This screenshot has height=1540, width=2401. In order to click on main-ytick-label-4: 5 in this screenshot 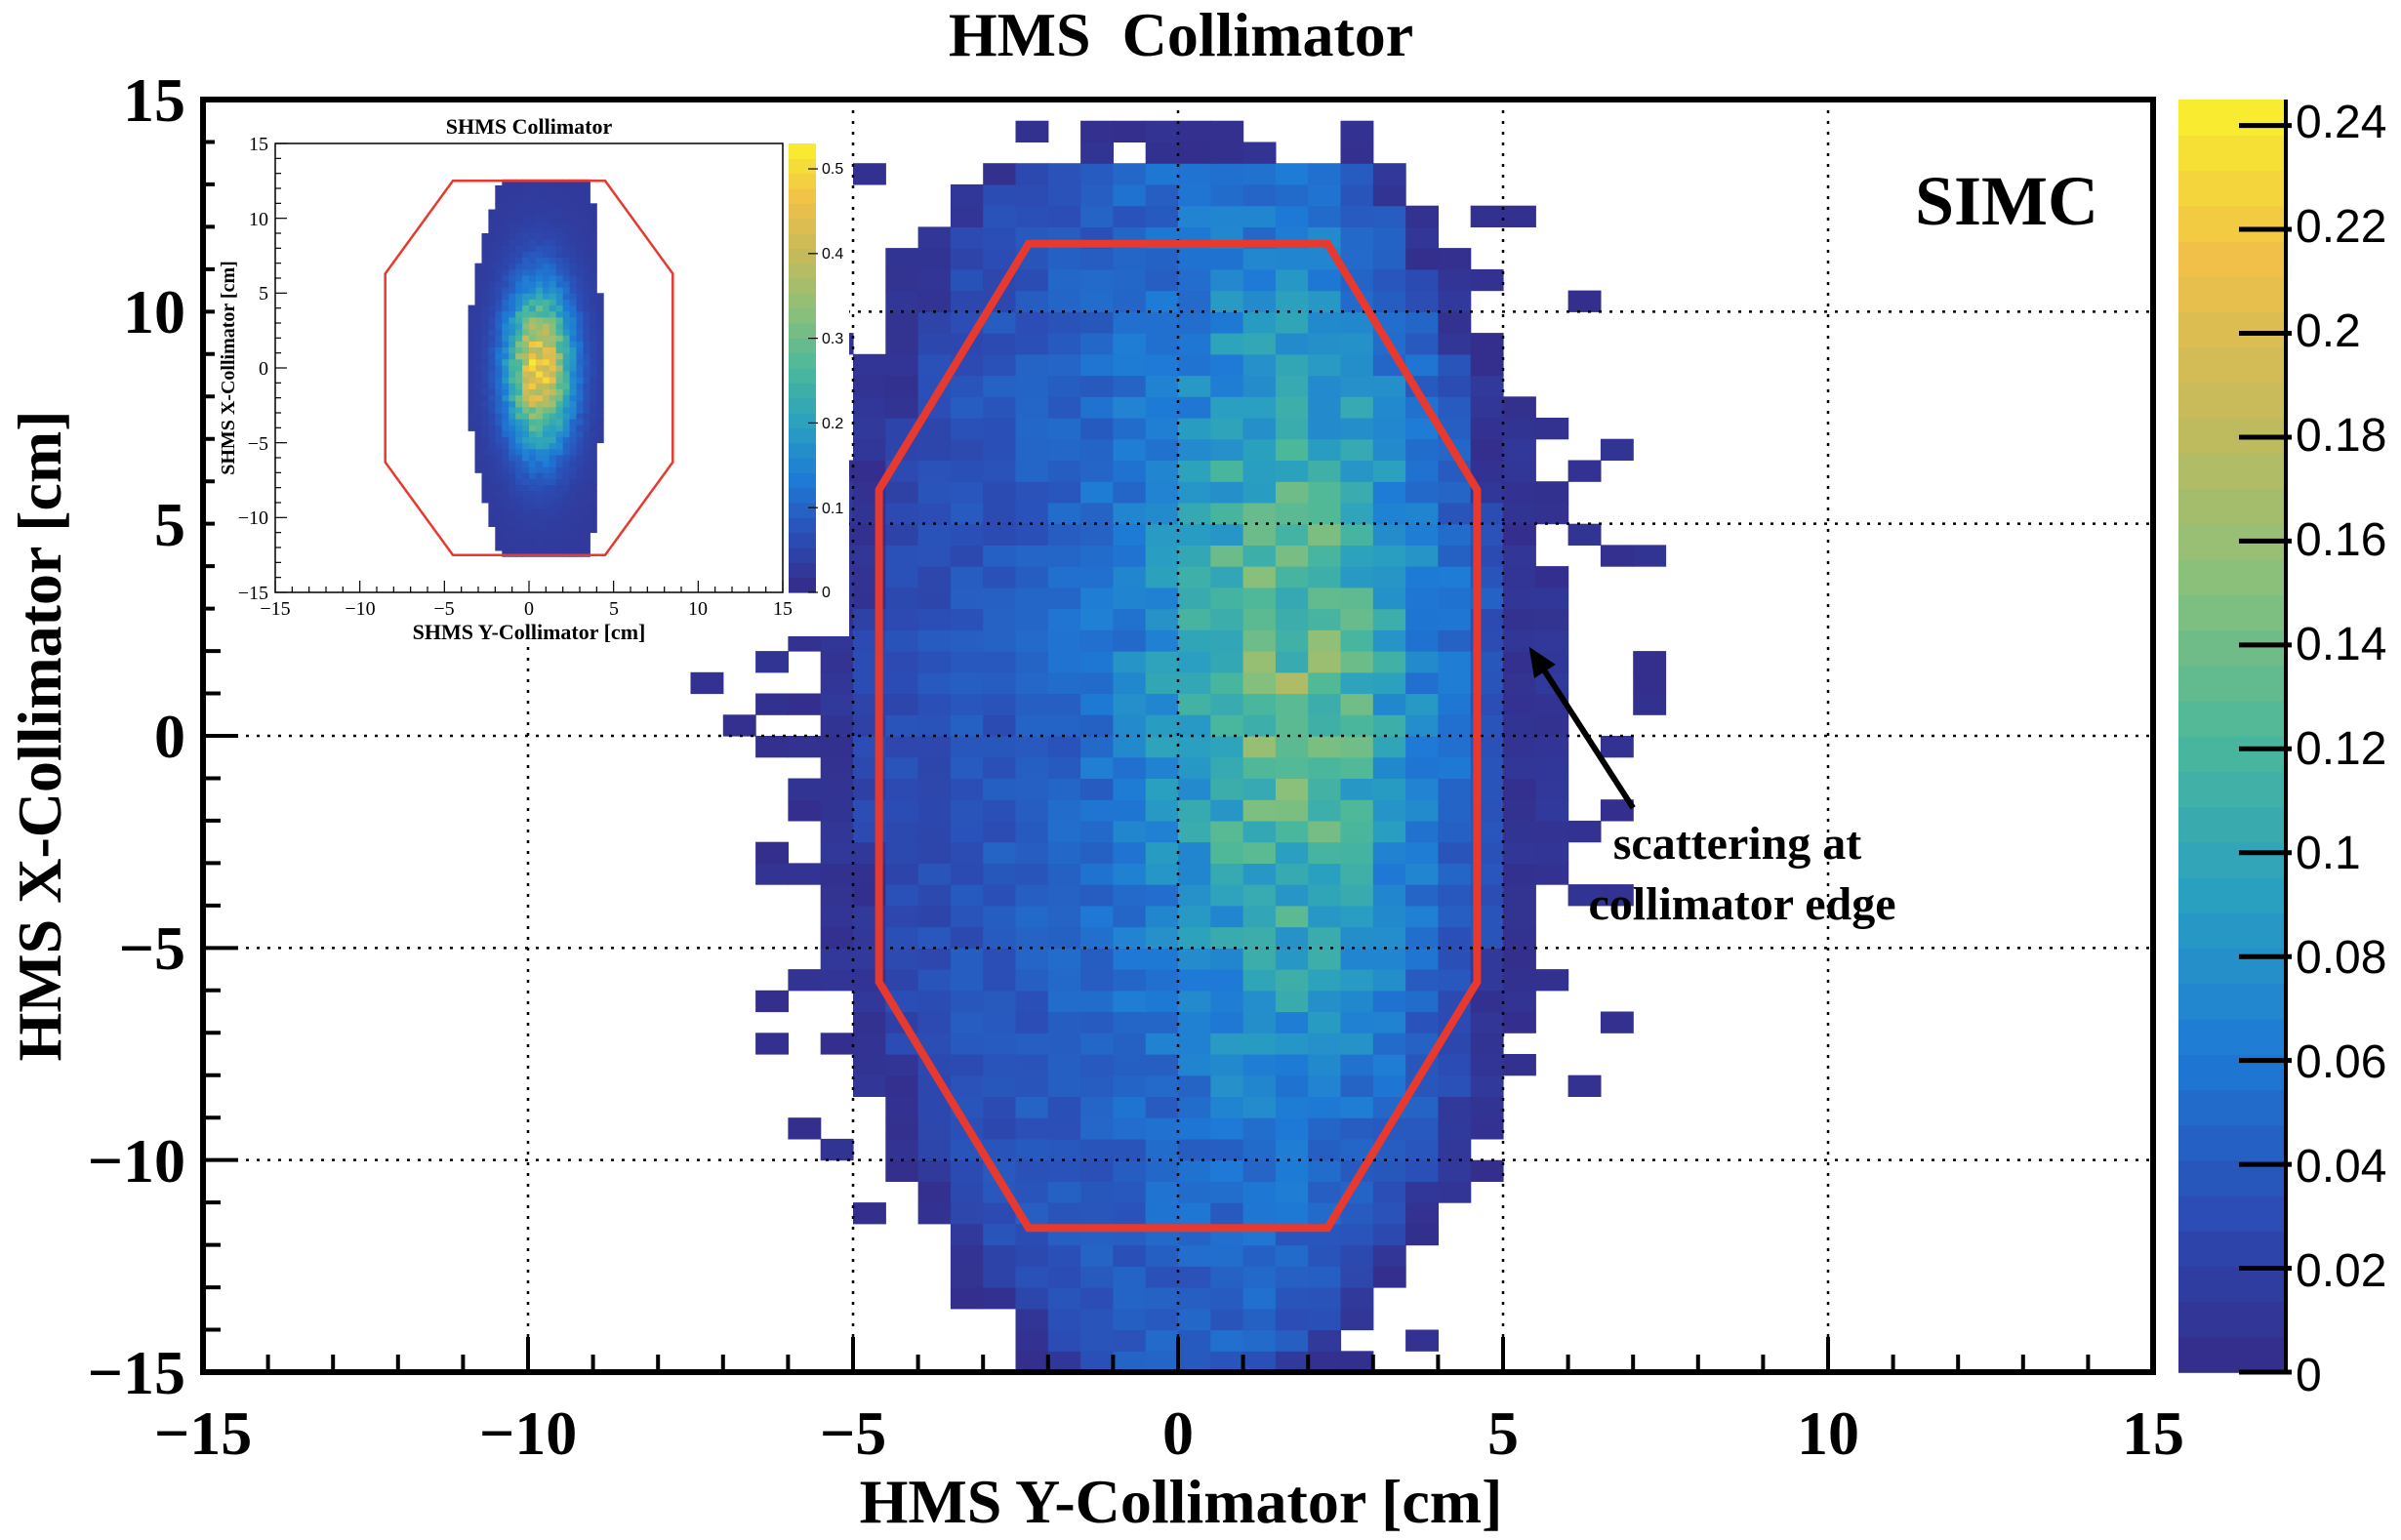, I will do `click(169, 524)`.